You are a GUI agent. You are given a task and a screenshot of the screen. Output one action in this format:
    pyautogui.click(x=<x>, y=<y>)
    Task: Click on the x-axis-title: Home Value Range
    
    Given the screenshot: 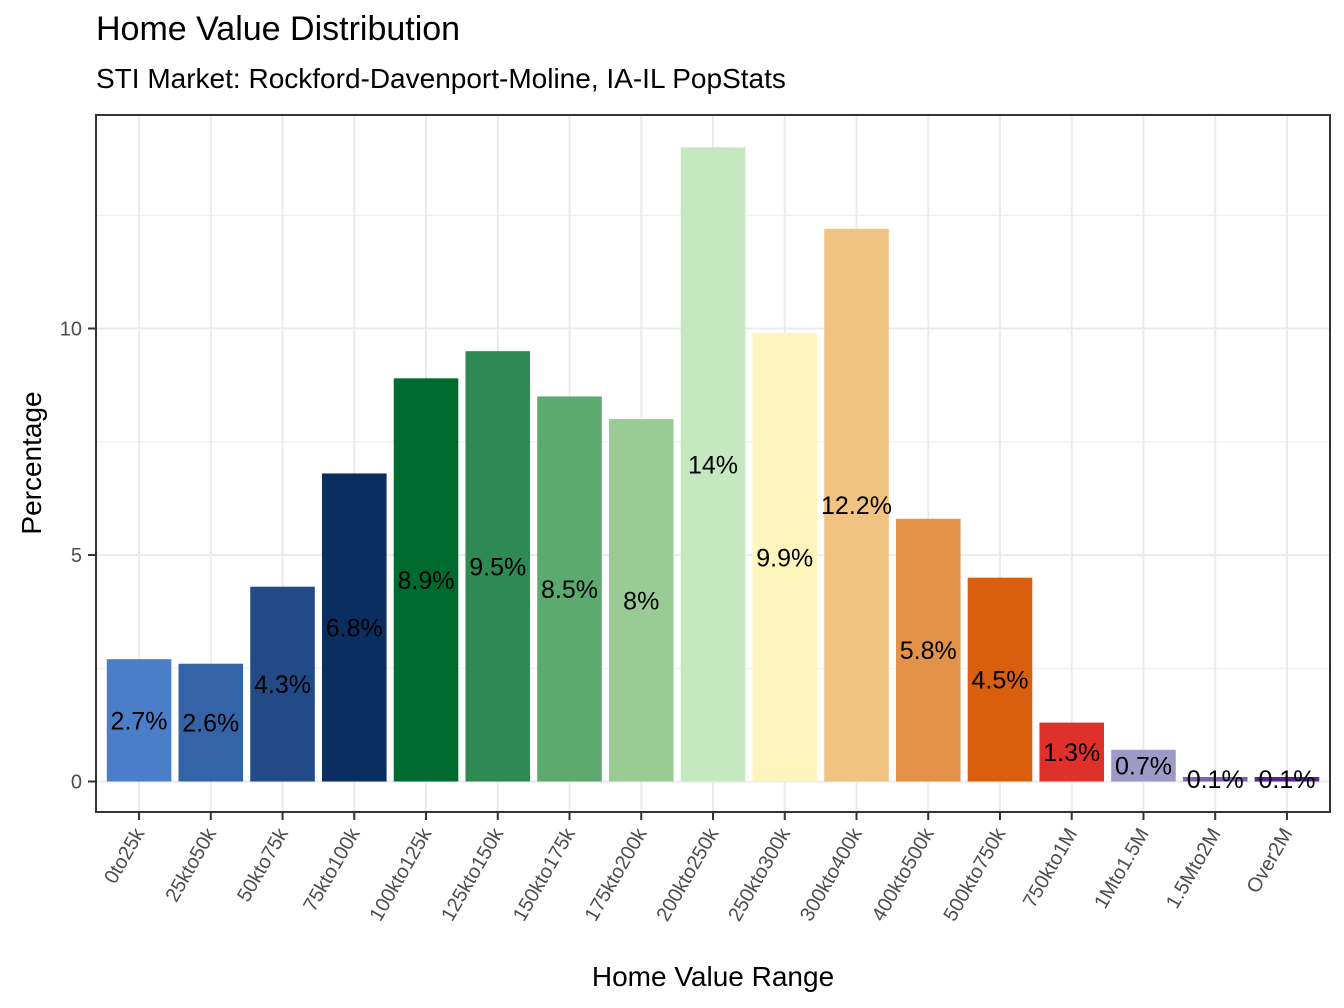 What is the action you would take?
    pyautogui.click(x=713, y=976)
    